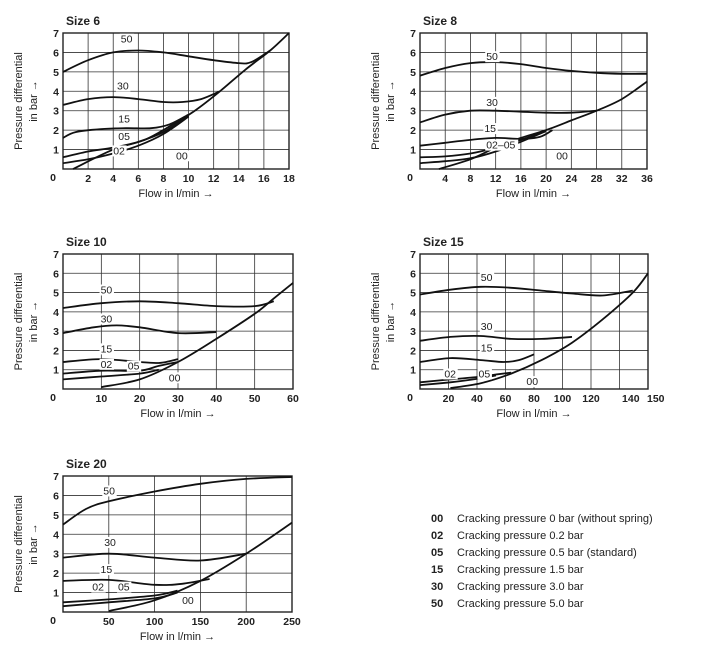  I want to click on legend-row-30: 30 Cracking pressure 3.0 bar, so click(542, 587).